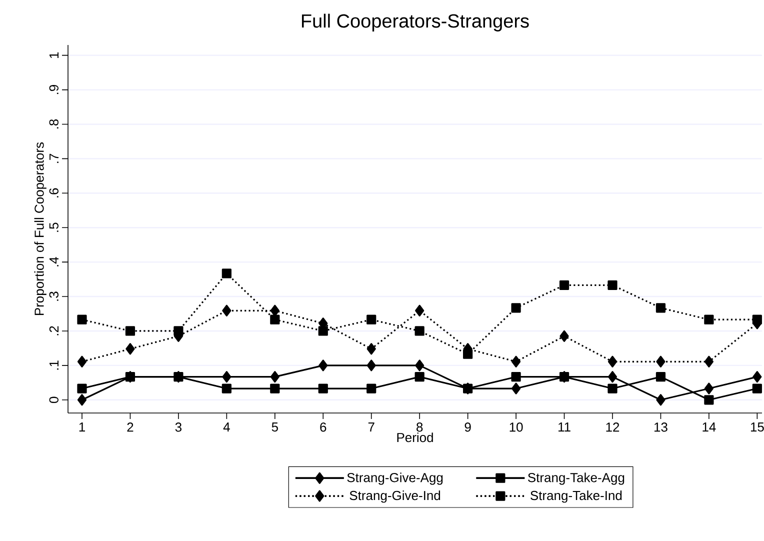 The width and height of the screenshot is (764, 541). Describe the element at coordinates (661, 427) in the screenshot. I see `x-tick-label: 13` at that location.